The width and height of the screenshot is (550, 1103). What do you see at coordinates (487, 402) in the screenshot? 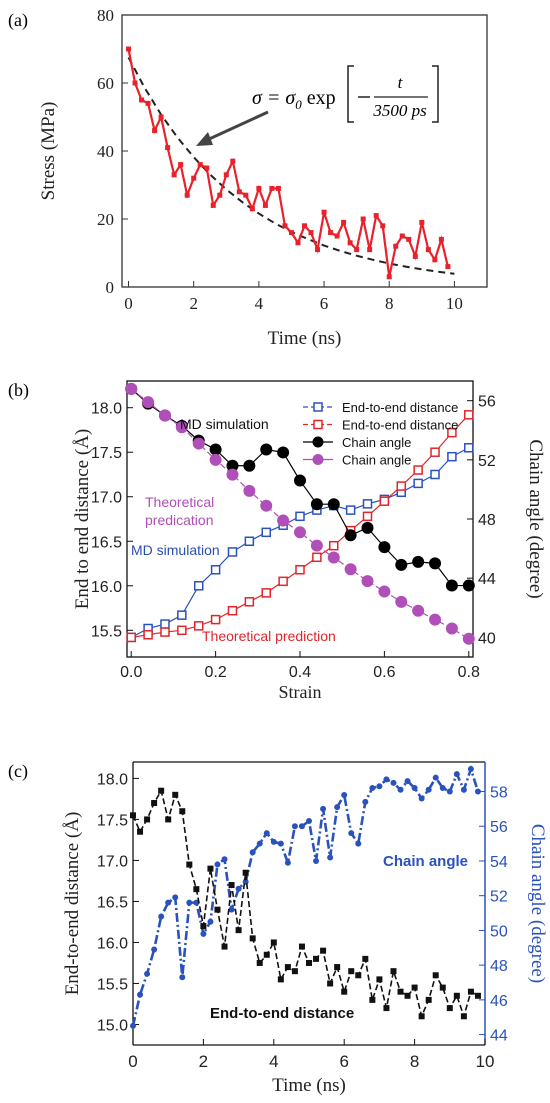
I see `y-right-tick-label: 56` at bounding box center [487, 402].